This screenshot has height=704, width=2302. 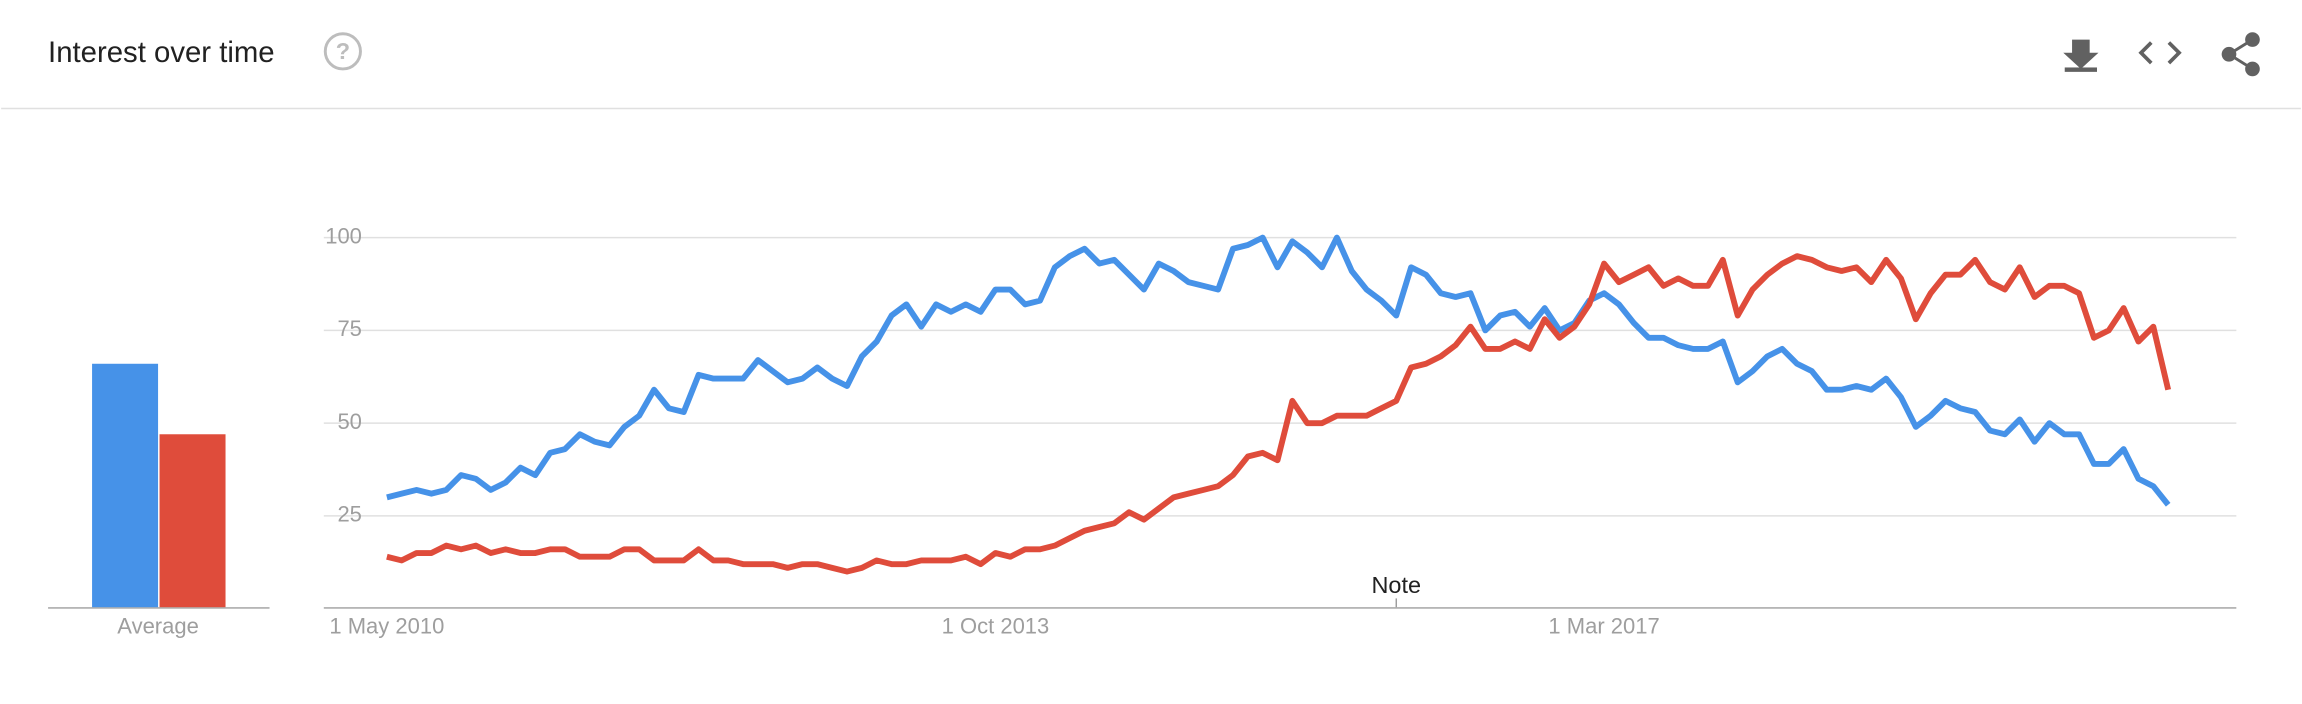 What do you see at coordinates (349, 514) in the screenshot?
I see `y-tick-label: 25` at bounding box center [349, 514].